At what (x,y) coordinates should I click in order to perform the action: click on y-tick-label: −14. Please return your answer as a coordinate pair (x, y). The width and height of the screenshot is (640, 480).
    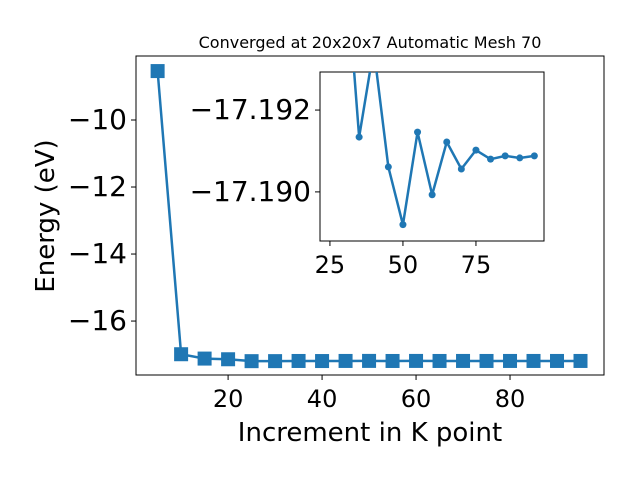
    Looking at the image, I should click on (97, 253).